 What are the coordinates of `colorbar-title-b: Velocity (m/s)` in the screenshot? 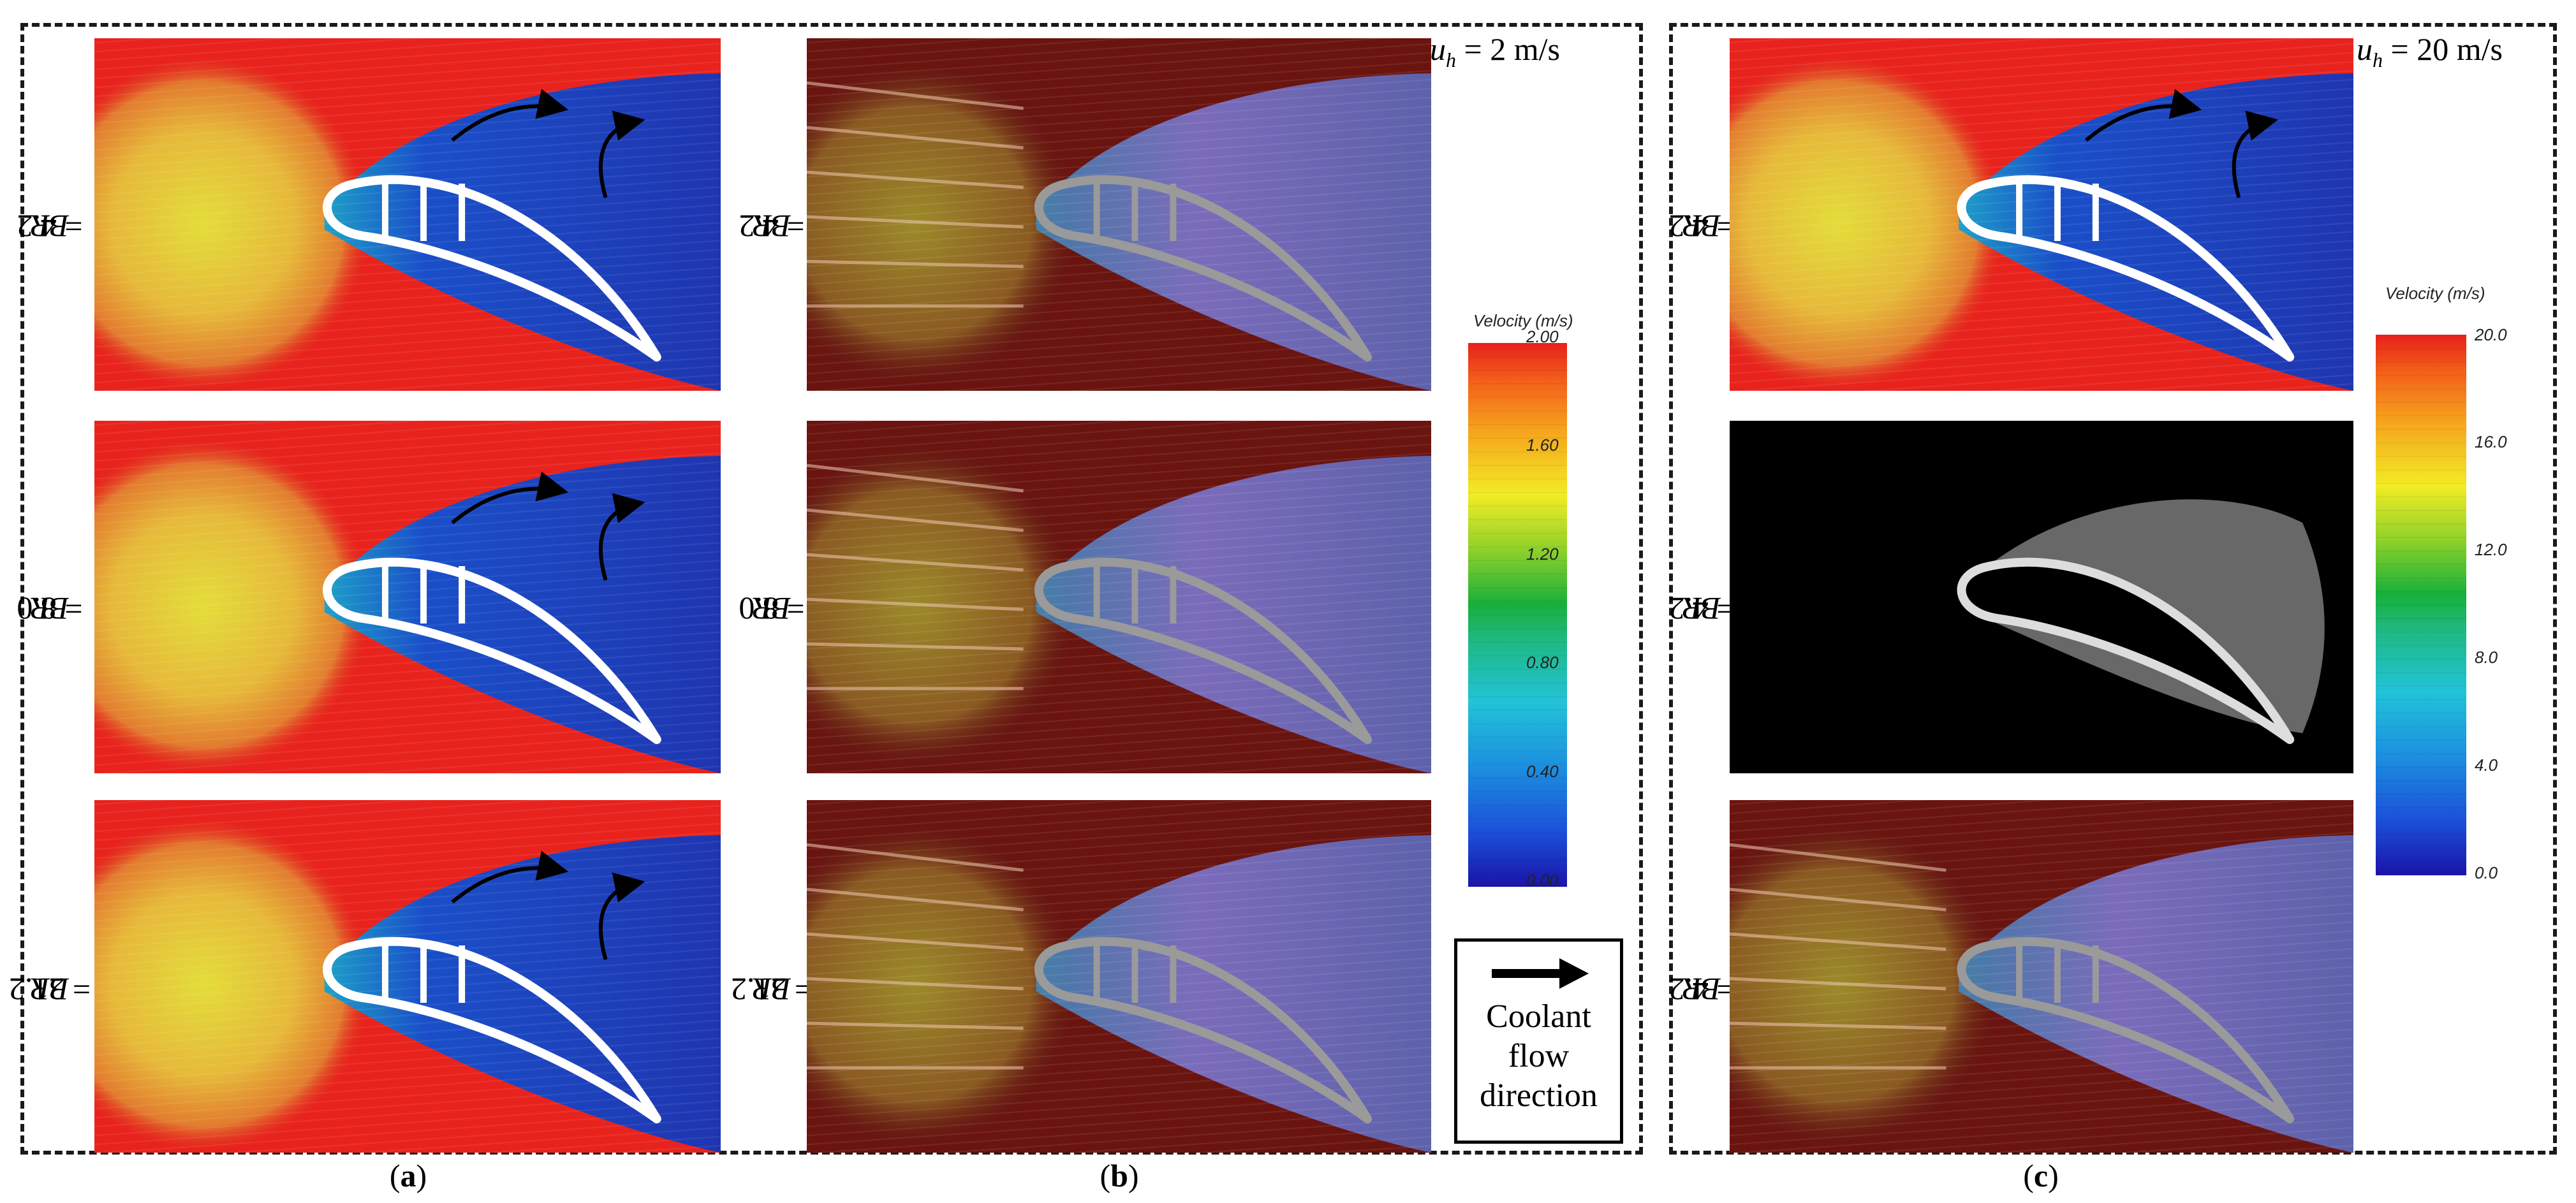 It's located at (1523, 320).